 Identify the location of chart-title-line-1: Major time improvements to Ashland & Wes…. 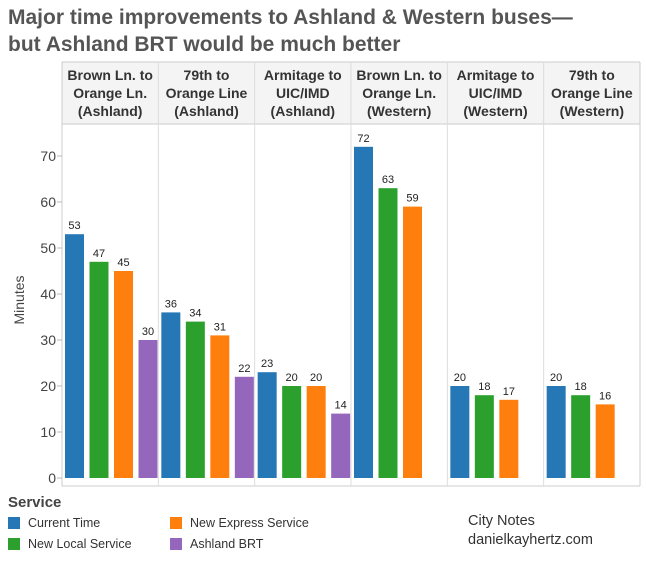
(290, 17).